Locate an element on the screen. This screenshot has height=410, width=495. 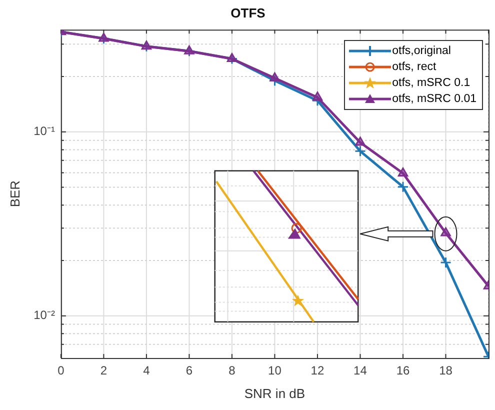
x-tick-label: 2 is located at coordinates (104, 371).